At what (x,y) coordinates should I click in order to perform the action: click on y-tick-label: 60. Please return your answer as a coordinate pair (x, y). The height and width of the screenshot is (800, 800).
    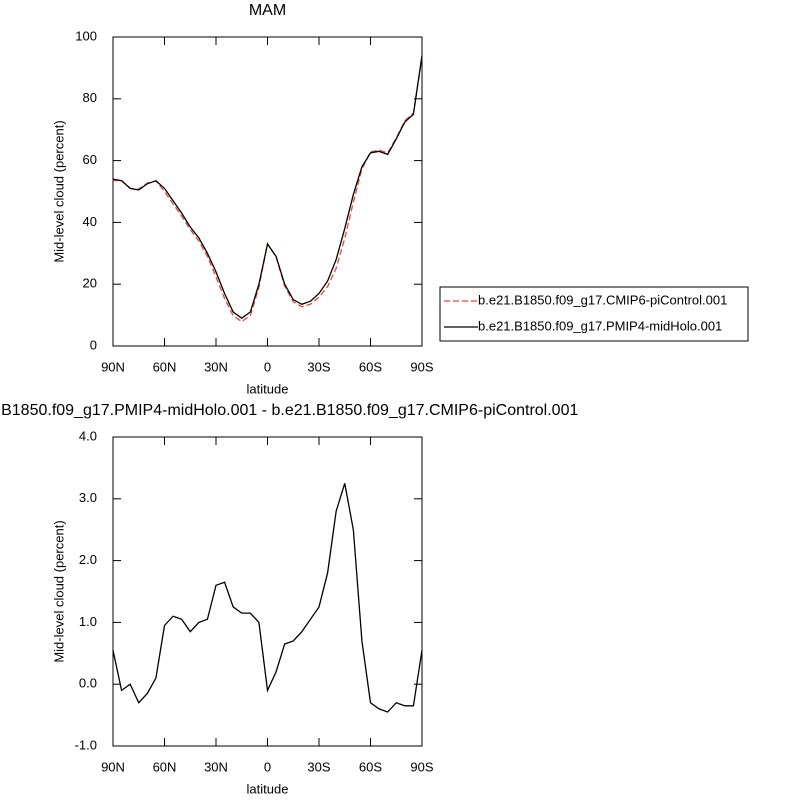
    Looking at the image, I should click on (90, 159).